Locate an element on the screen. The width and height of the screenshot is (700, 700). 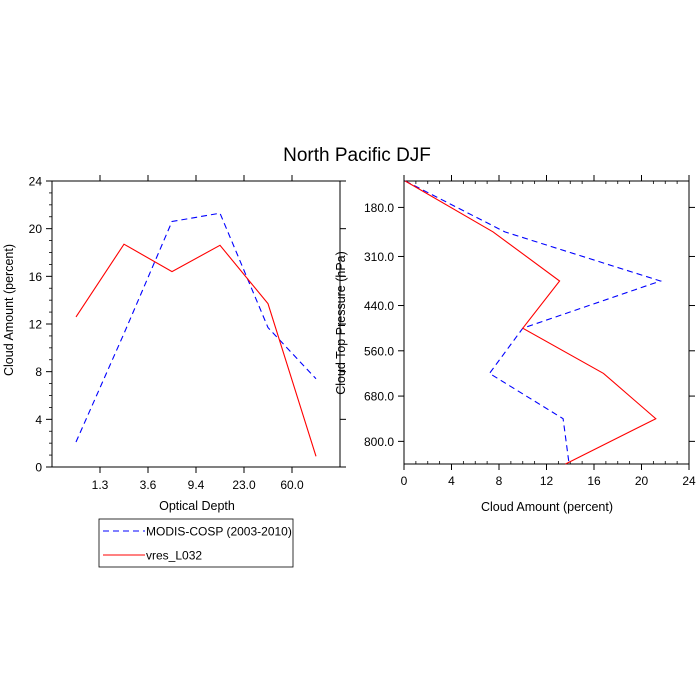
right-x-tick-label: 12 is located at coordinates (547, 481).